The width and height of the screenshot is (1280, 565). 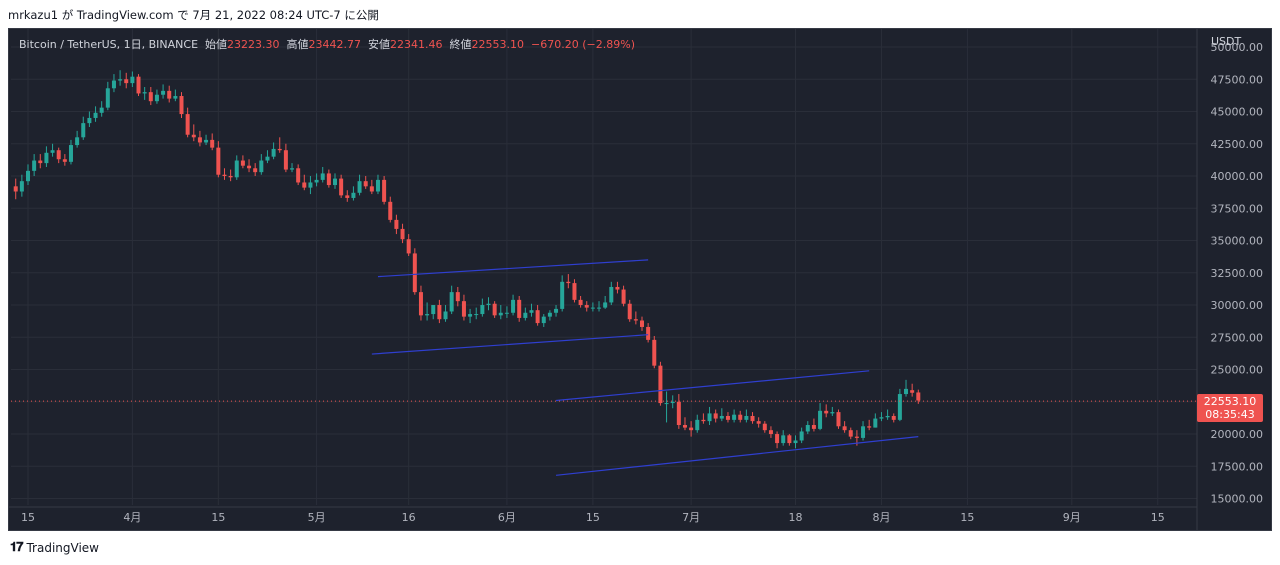 I want to click on close-label: 終値, so click(x=460, y=44).